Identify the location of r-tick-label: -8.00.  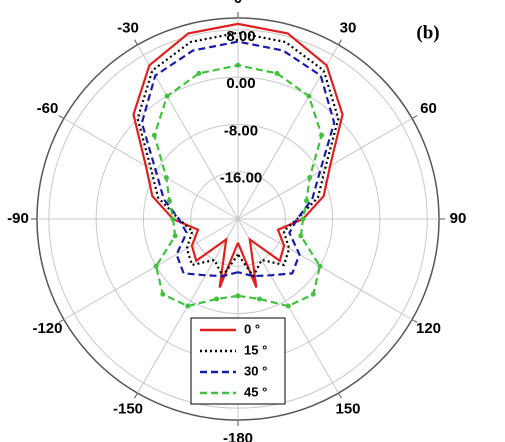
(241, 130).